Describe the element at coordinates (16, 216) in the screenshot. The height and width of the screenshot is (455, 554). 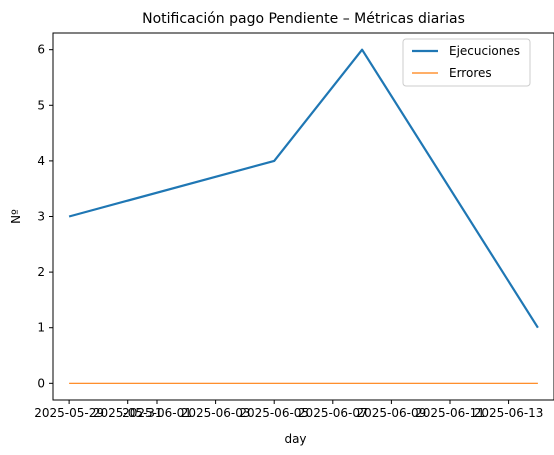
I see `y-axis-label: Nº` at that location.